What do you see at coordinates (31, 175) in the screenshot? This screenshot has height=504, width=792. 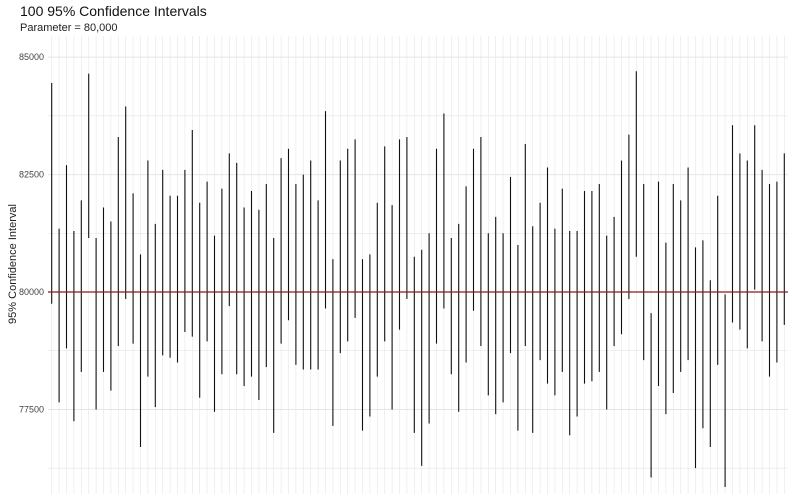 I see `y-tick-label: 82500` at bounding box center [31, 175].